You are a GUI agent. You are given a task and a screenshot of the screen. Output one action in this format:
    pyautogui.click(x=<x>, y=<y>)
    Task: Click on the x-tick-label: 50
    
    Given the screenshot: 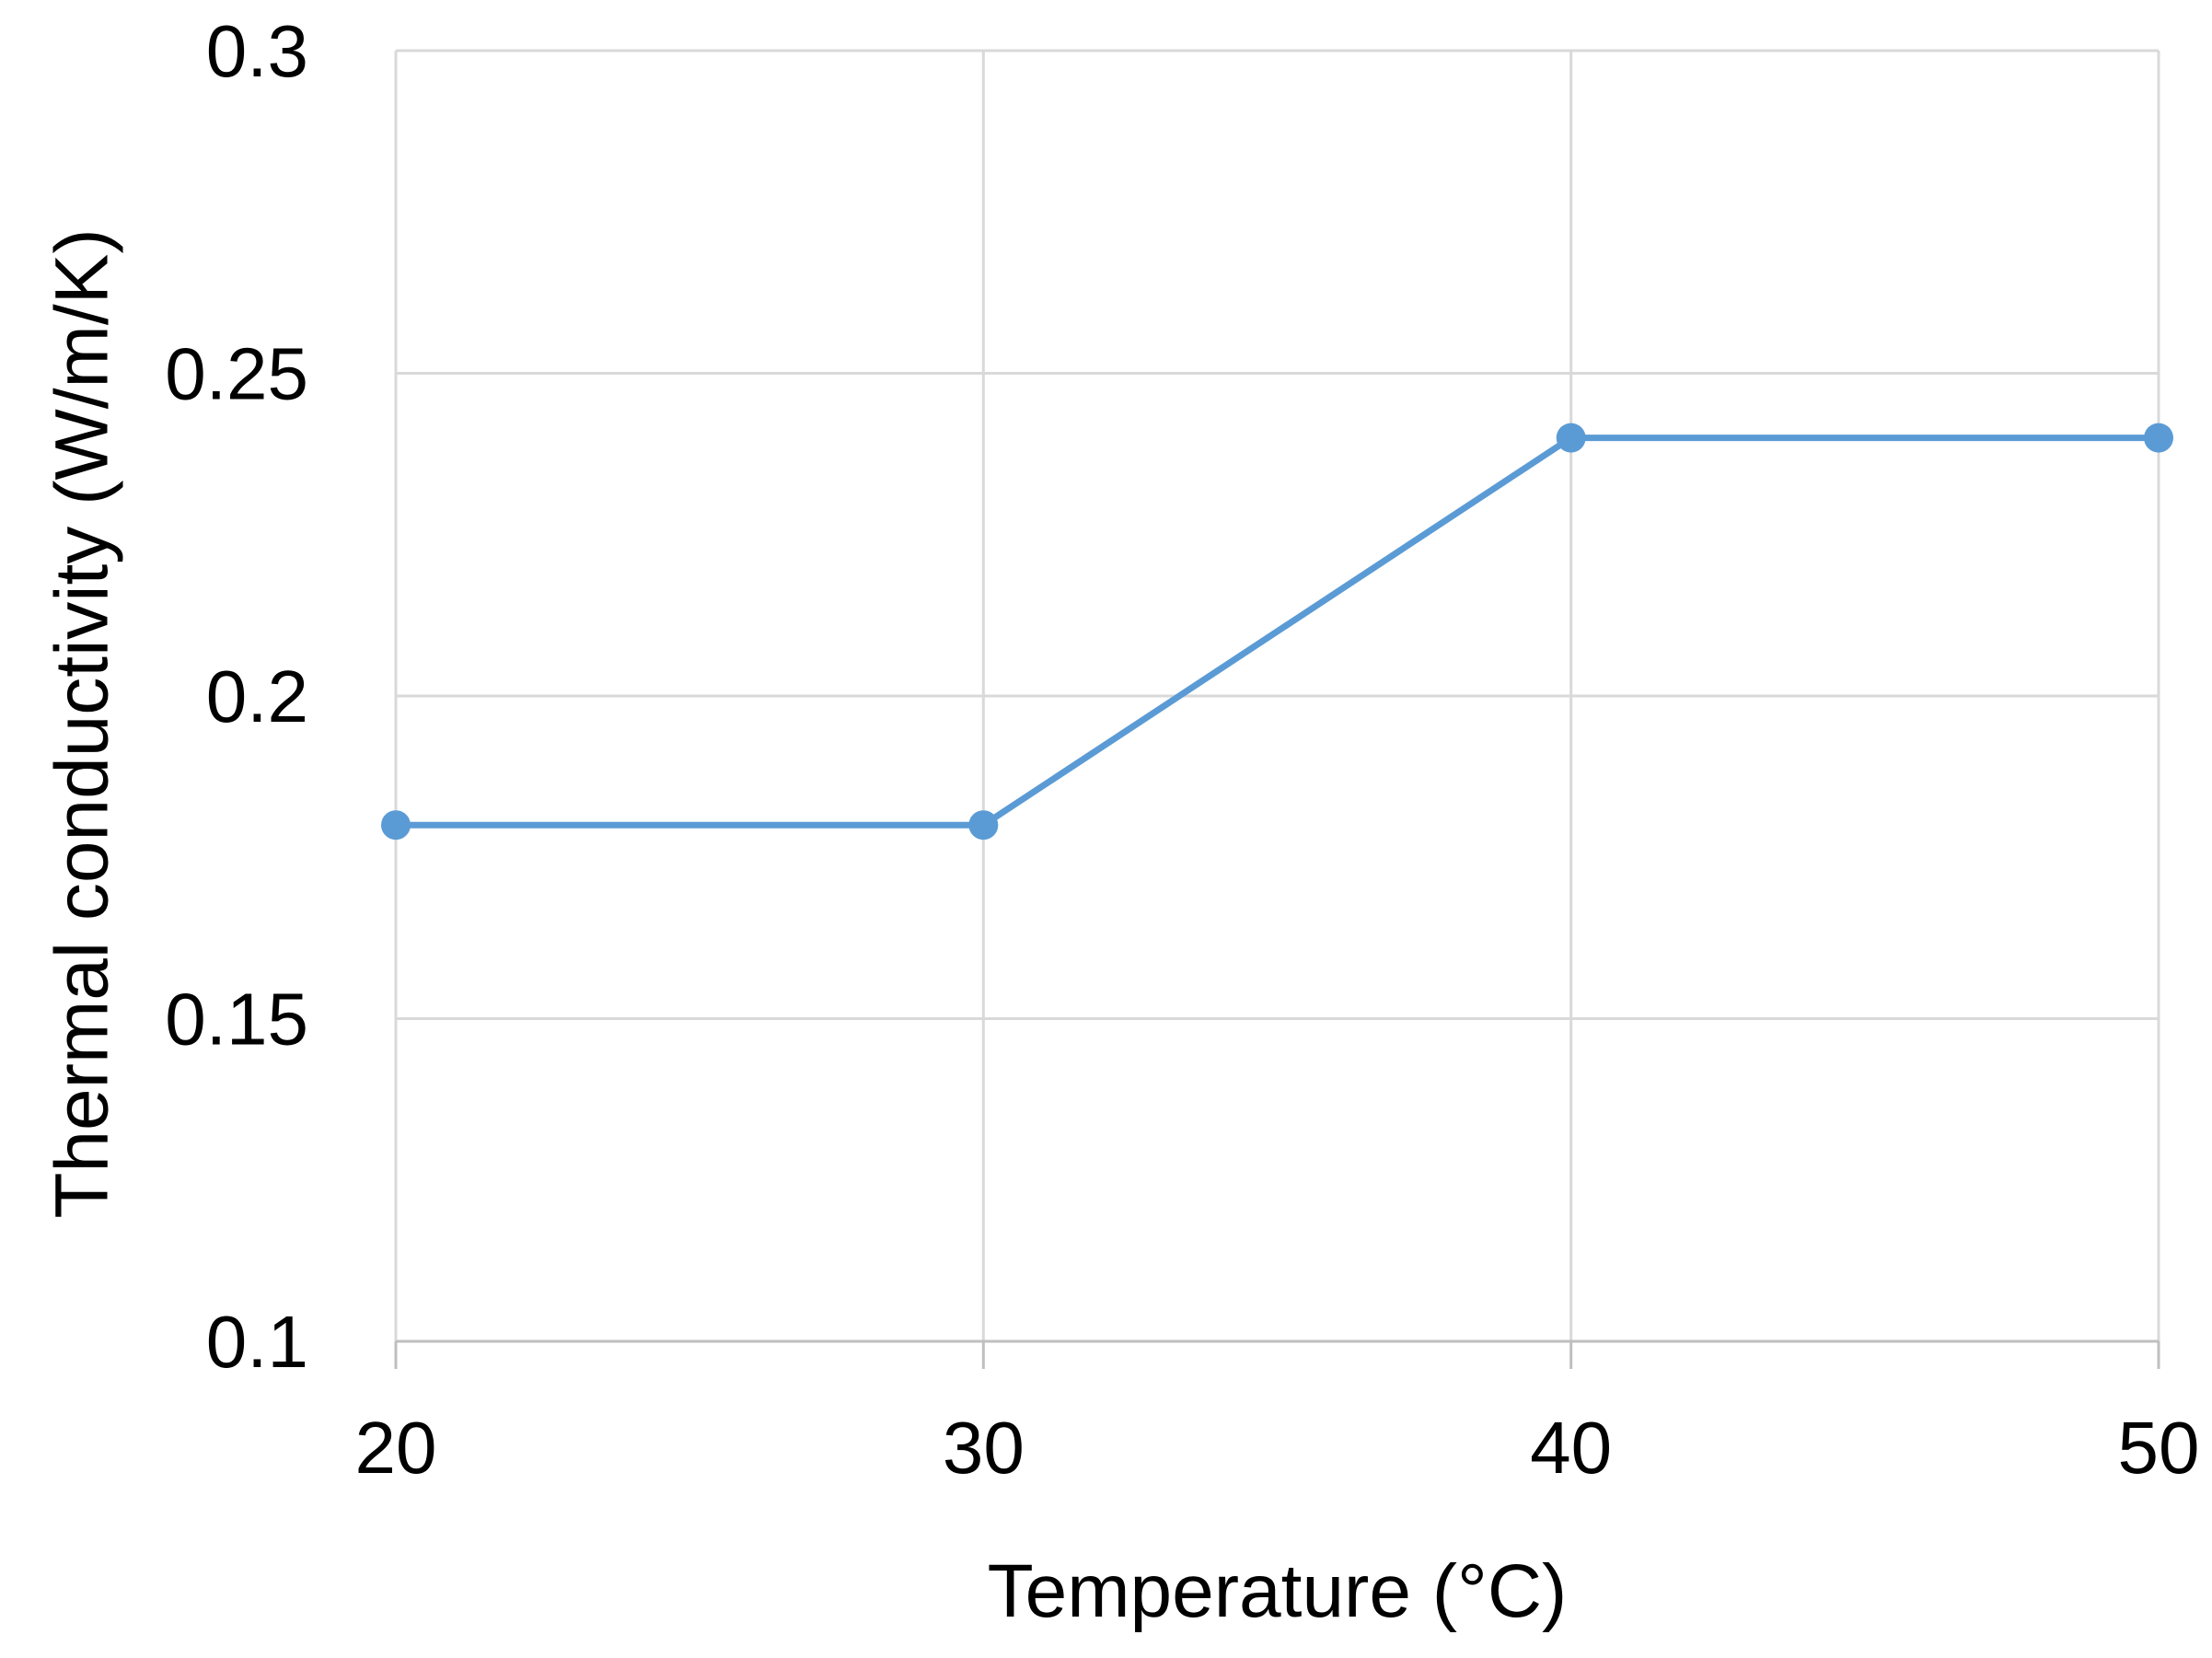 What is the action you would take?
    pyautogui.click(x=2159, y=1448)
    